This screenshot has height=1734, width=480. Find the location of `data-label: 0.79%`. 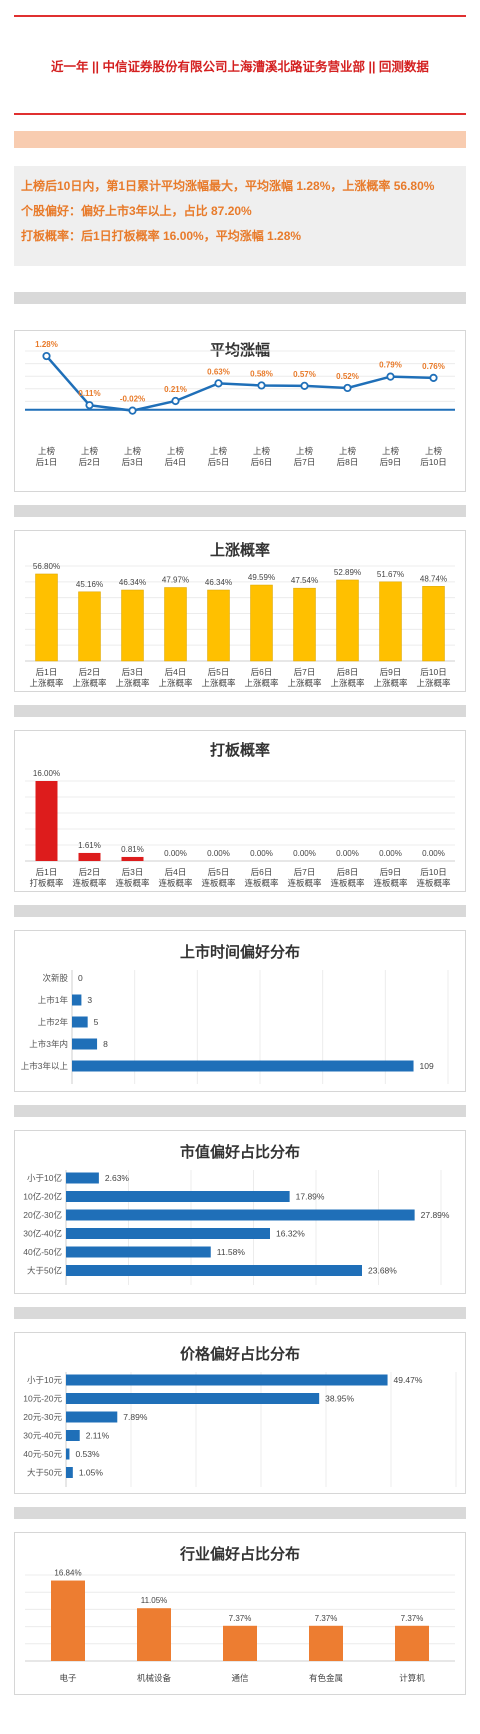

data-label: 0.79% is located at coordinates (390, 365).